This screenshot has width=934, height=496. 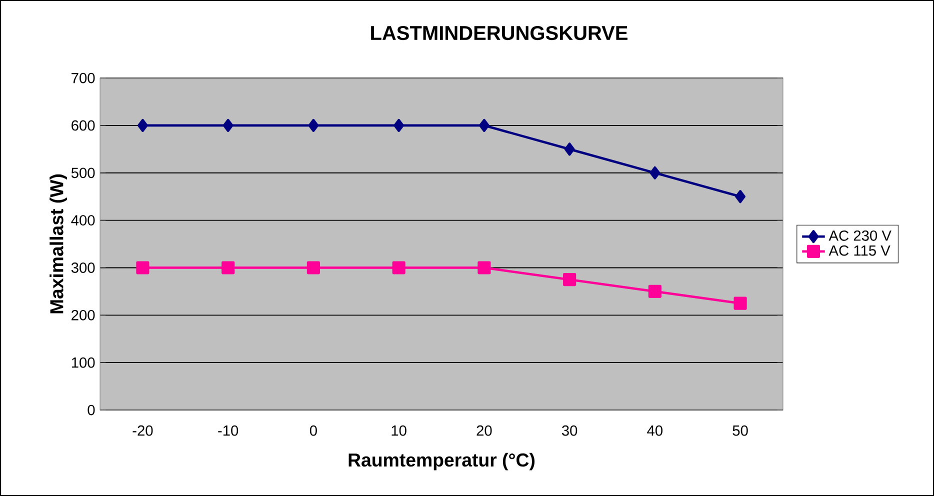 What do you see at coordinates (570, 430) in the screenshot?
I see `x-tick-label: 30` at bounding box center [570, 430].